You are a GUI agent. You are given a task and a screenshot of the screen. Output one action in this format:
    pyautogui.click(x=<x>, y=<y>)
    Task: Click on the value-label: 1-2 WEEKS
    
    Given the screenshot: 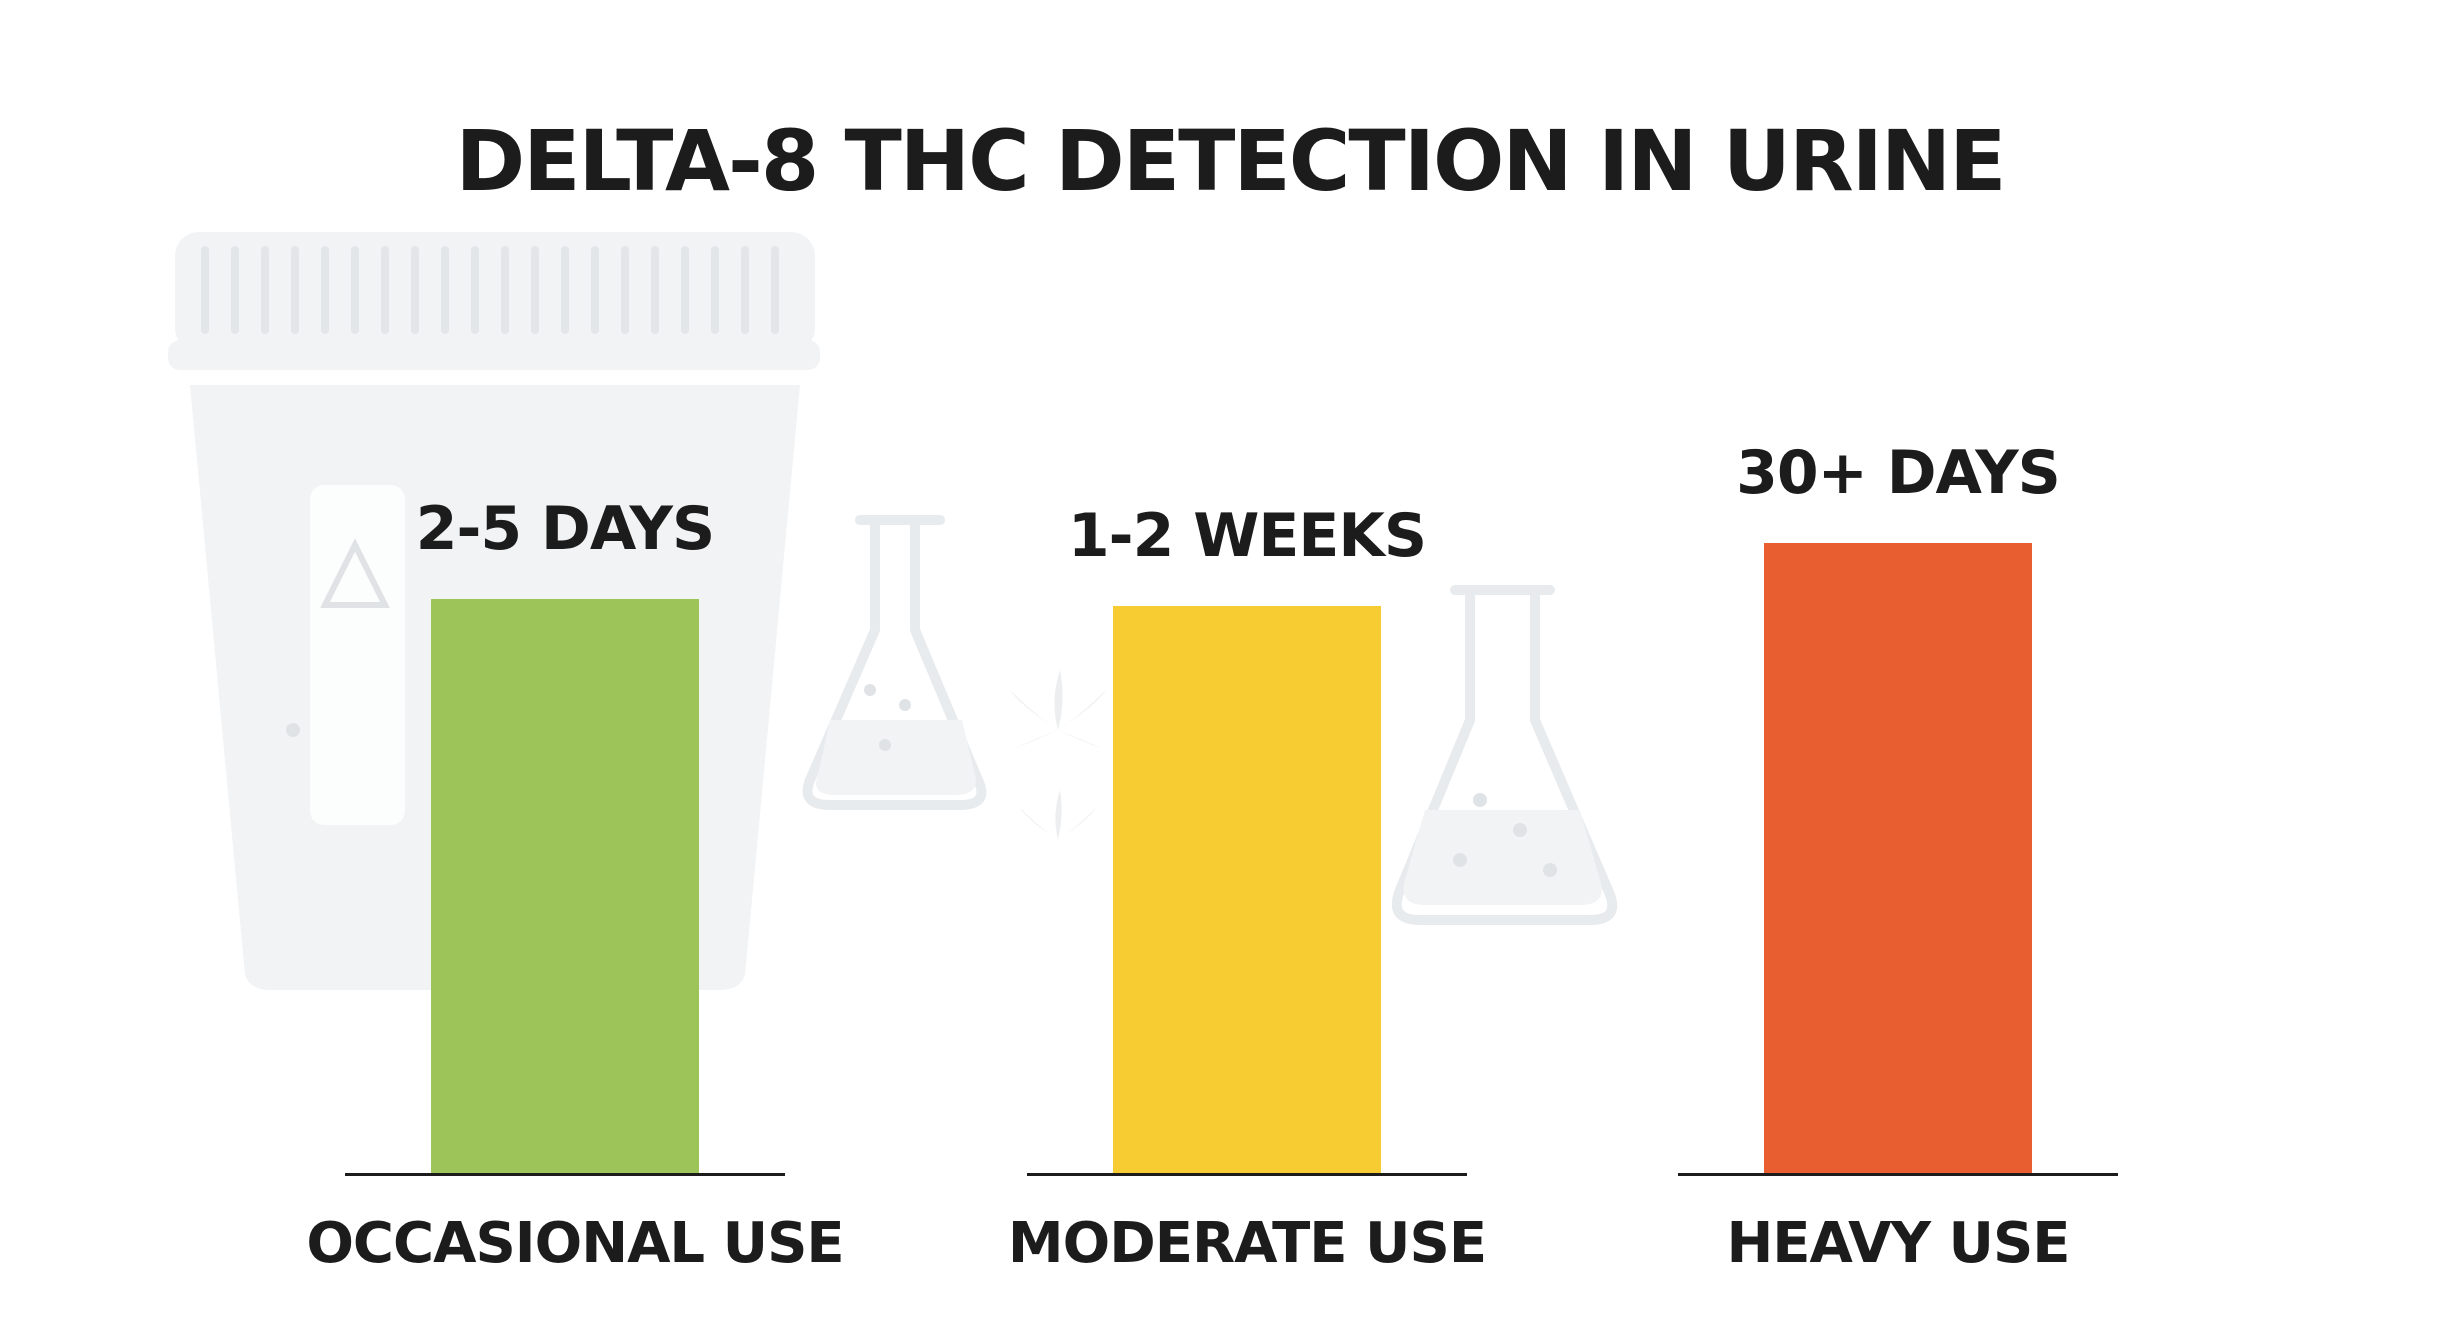 What is the action you would take?
    pyautogui.click(x=1247, y=536)
    